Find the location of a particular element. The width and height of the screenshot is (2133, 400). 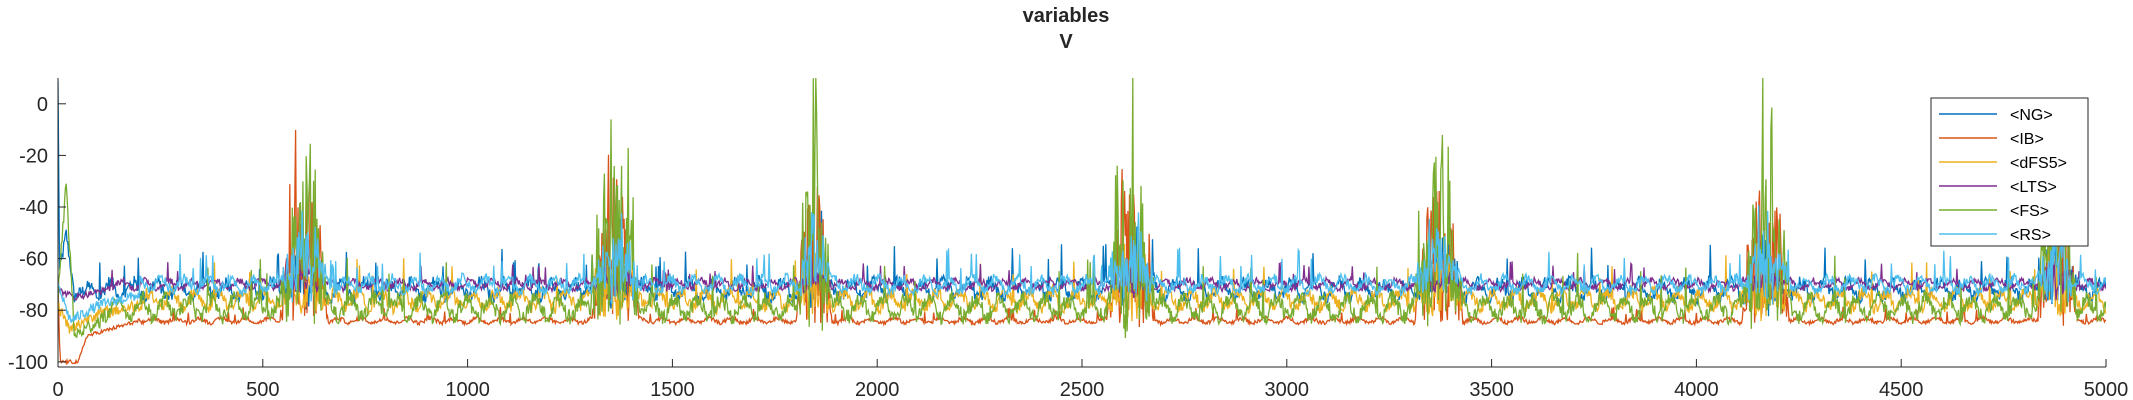

legend-label: <FS> is located at coordinates (2029, 211).